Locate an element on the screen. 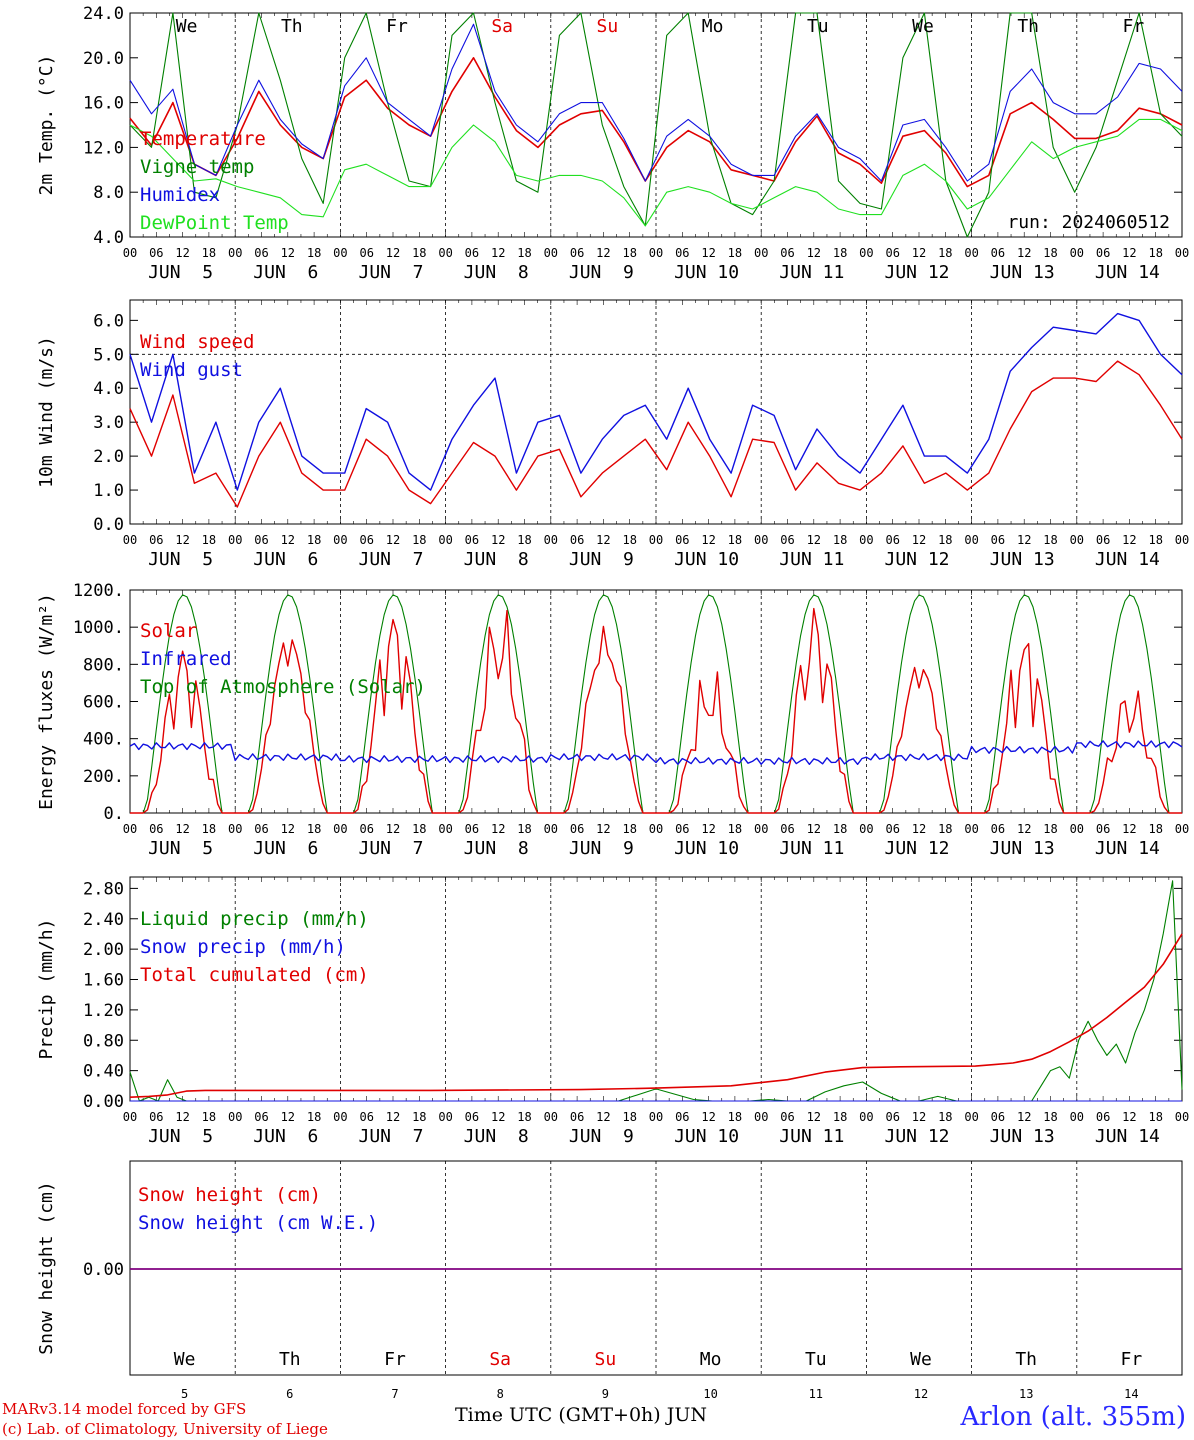  y-tick-label: 200. is located at coordinates (103, 777).